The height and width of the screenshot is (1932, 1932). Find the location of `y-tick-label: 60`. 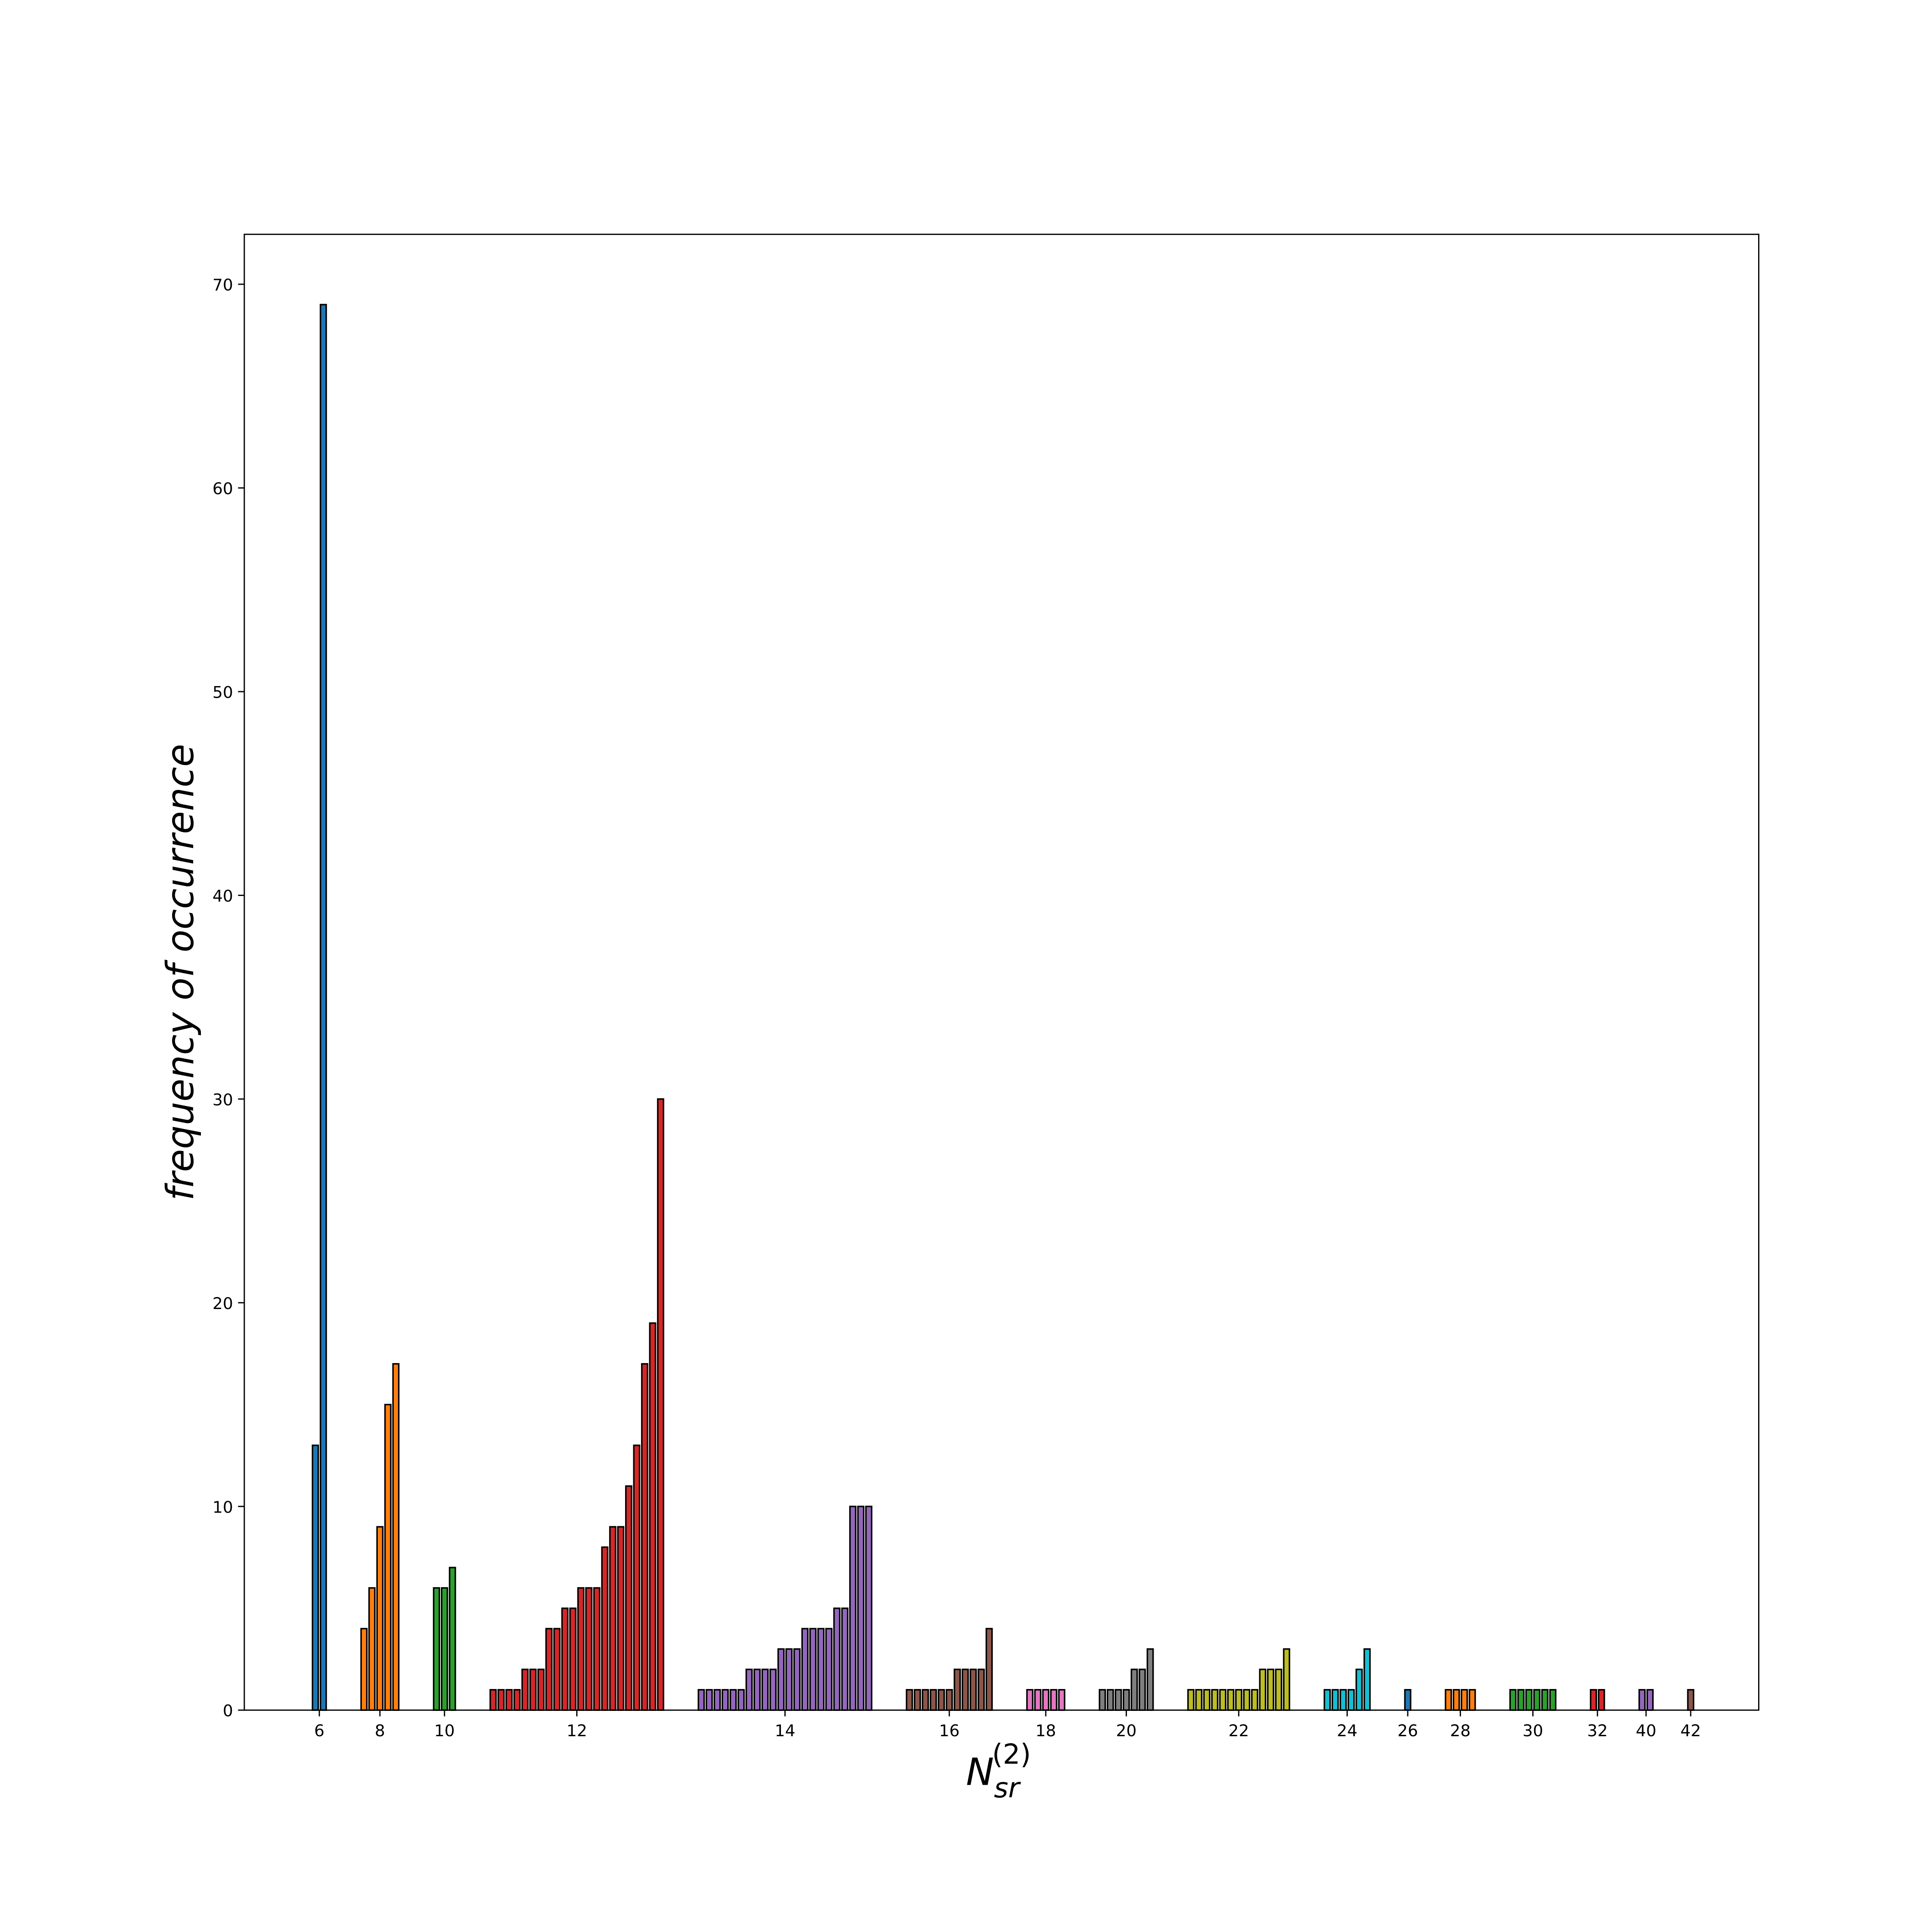

y-tick-label: 60 is located at coordinates (223, 488).